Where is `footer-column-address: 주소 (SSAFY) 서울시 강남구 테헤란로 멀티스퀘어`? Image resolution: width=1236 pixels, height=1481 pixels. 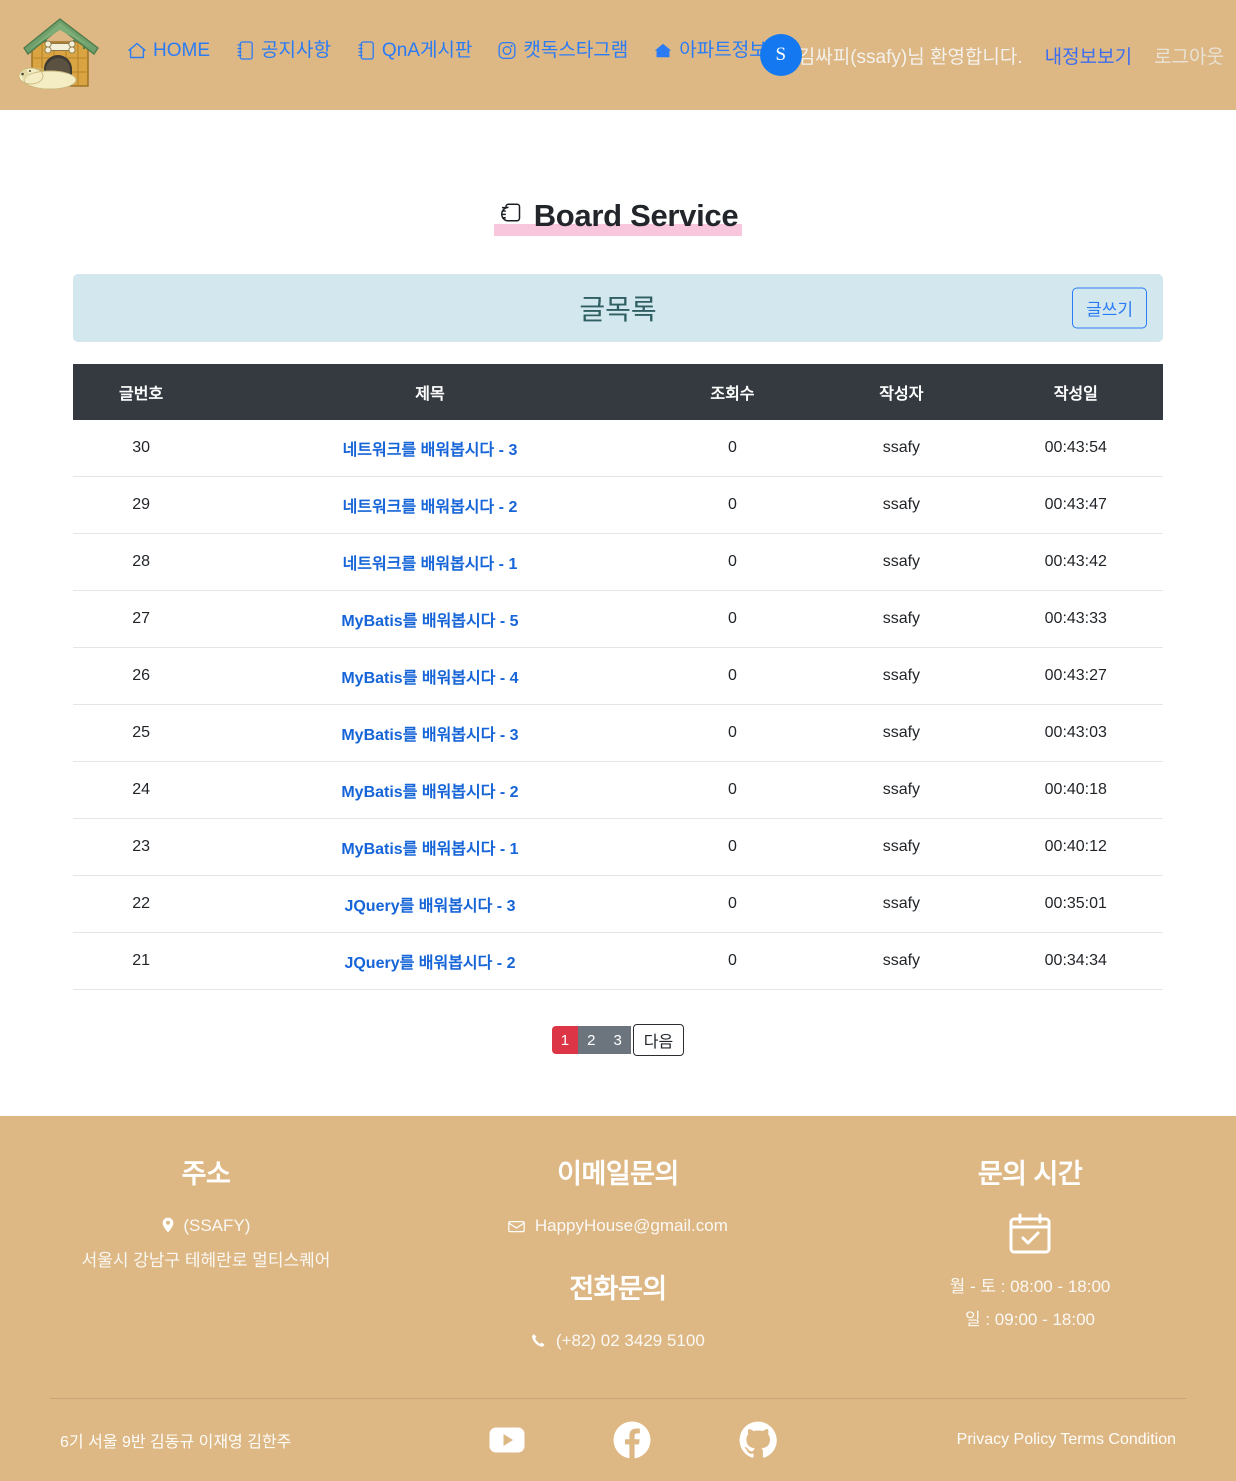 footer-column-address: 주소 (SSAFY) 서울시 강남구 테헤란로 멀티스퀘어 is located at coordinates (206, 1257).